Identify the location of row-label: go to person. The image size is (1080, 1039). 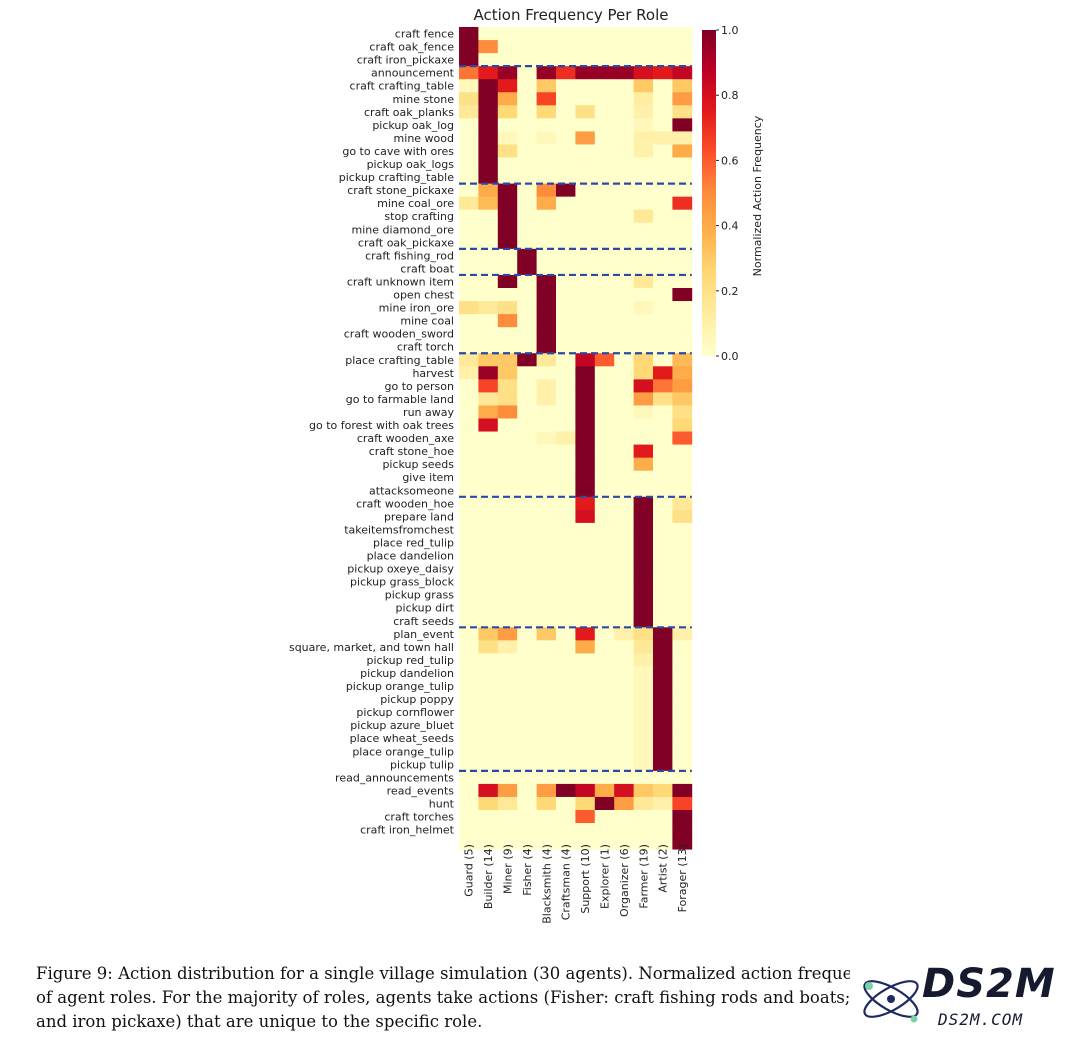
(419, 386).